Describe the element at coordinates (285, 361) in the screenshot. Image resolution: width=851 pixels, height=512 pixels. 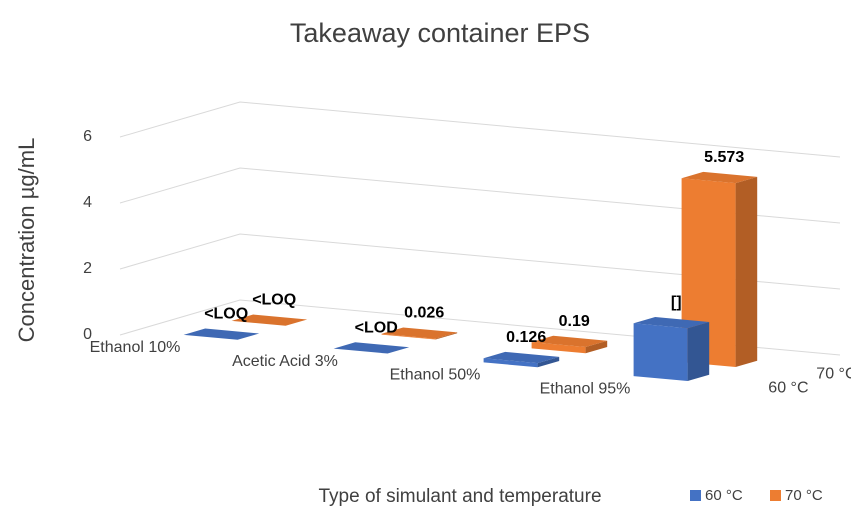
I see `x-tick-label: Acetic Acid 3%` at that location.